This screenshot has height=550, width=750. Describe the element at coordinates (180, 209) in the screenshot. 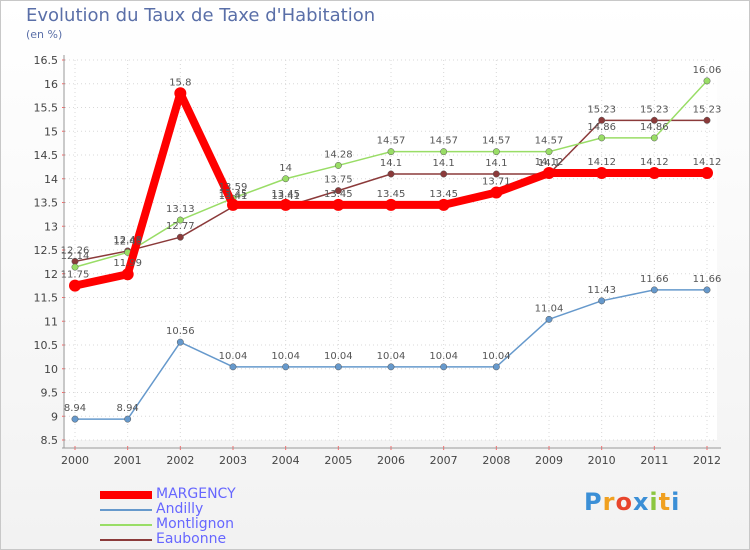

I see `data-label-montlignon: 13.13` at that location.